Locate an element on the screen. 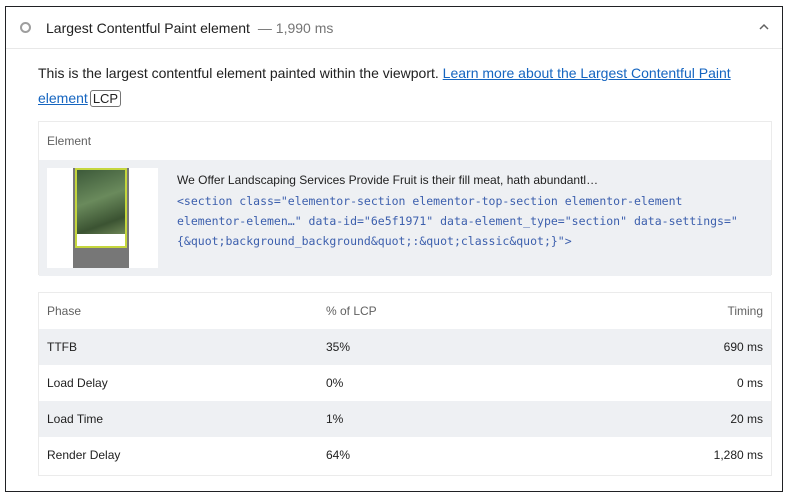 This screenshot has height=500, width=788. phase: Load Delay is located at coordinates (77, 383).